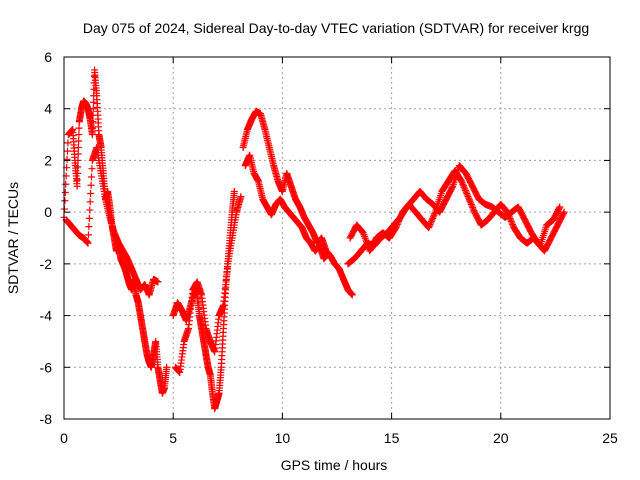  What do you see at coordinates (48, 57) in the screenshot?
I see `y-tick-label: 6` at bounding box center [48, 57].